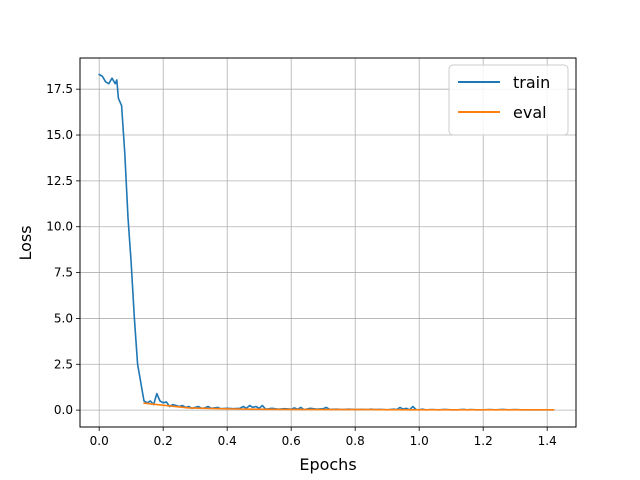  Describe the element at coordinates (99, 441) in the screenshot. I see `x-tick-label: 0.0` at that location.